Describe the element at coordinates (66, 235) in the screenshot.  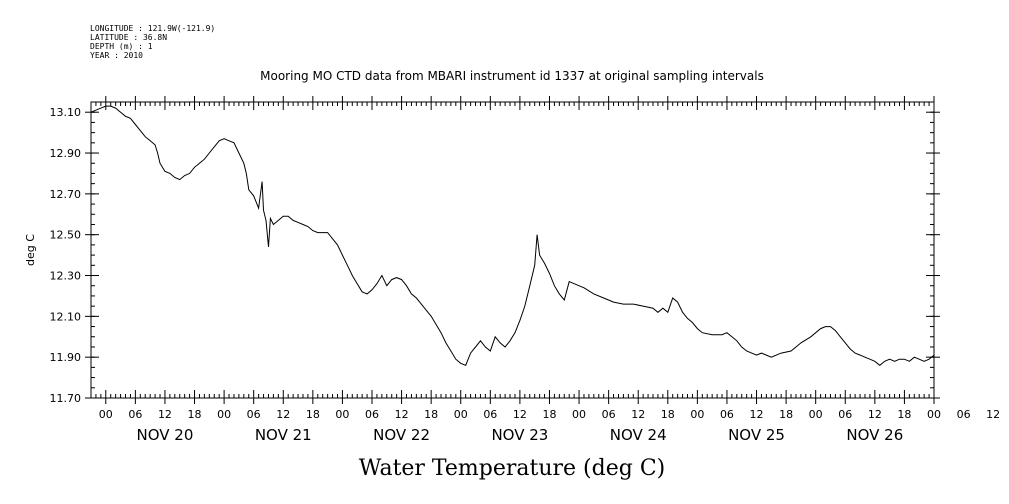
I see `y-tick-label: 12.50` at that location.